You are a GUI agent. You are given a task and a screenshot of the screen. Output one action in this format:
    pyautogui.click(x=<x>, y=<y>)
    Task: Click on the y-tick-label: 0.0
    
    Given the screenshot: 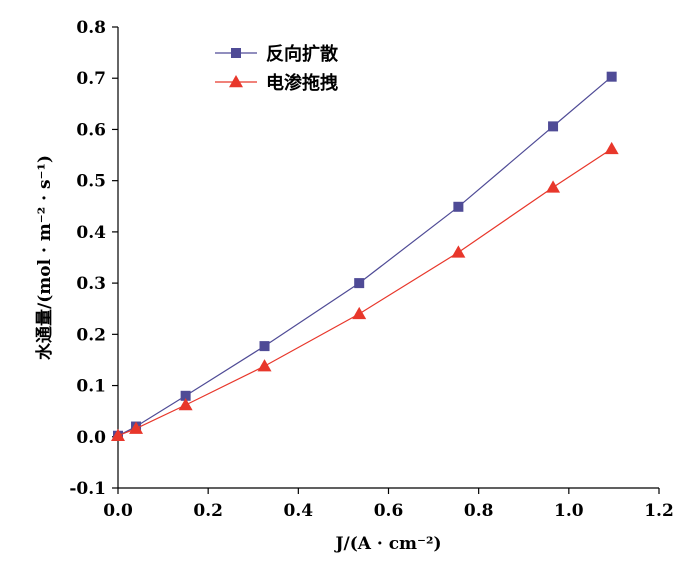 What is the action you would take?
    pyautogui.click(x=91, y=438)
    